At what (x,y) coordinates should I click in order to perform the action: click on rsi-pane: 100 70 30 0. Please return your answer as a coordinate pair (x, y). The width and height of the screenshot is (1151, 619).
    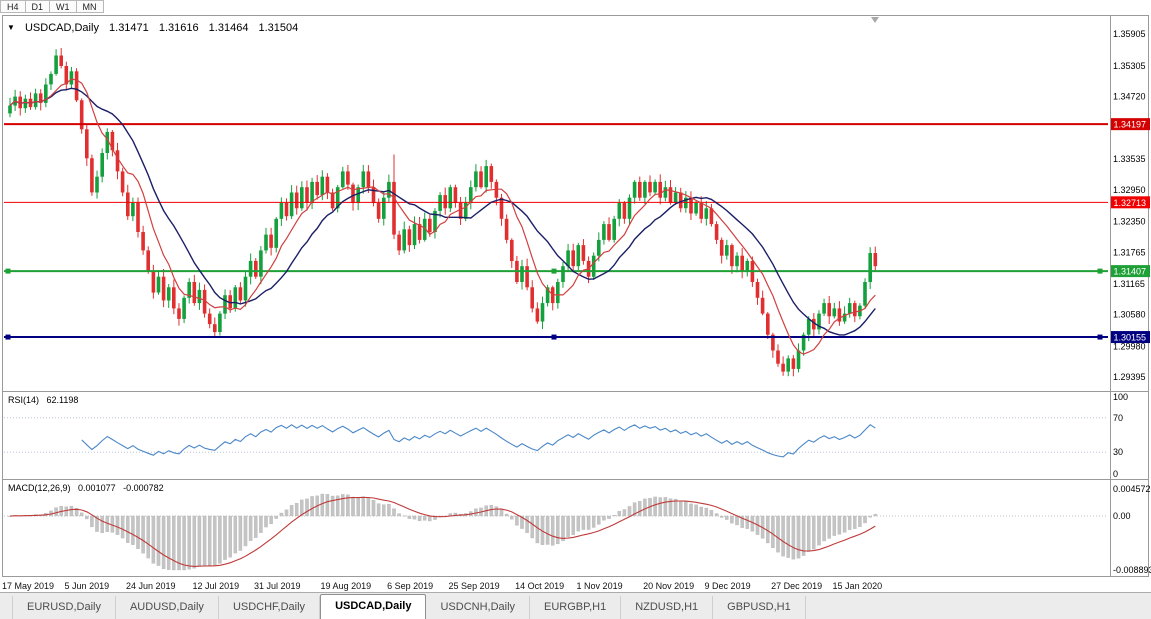
    Looking at the image, I should click on (566, 435).